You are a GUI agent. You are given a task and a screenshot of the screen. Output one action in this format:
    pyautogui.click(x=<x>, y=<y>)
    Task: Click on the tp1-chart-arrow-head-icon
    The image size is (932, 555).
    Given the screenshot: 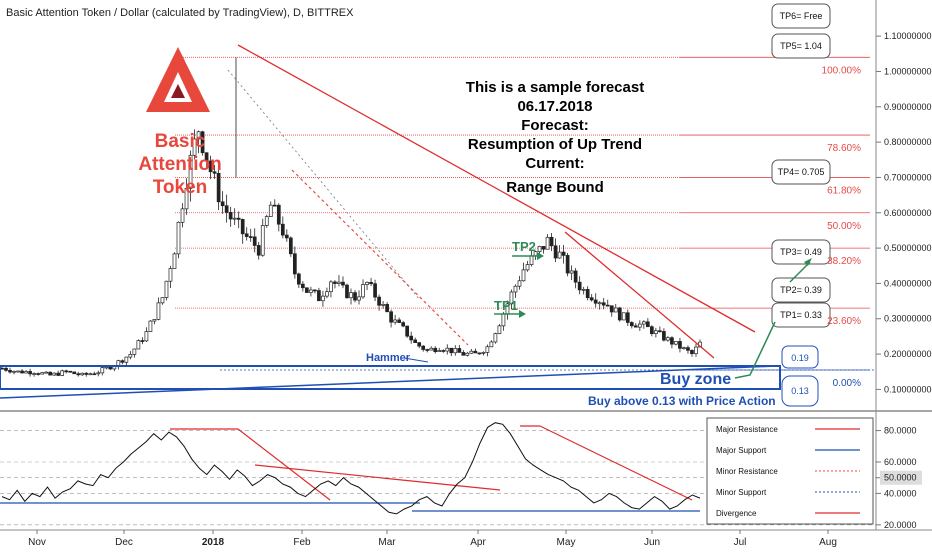 What is the action you would take?
    pyautogui.click(x=522, y=314)
    